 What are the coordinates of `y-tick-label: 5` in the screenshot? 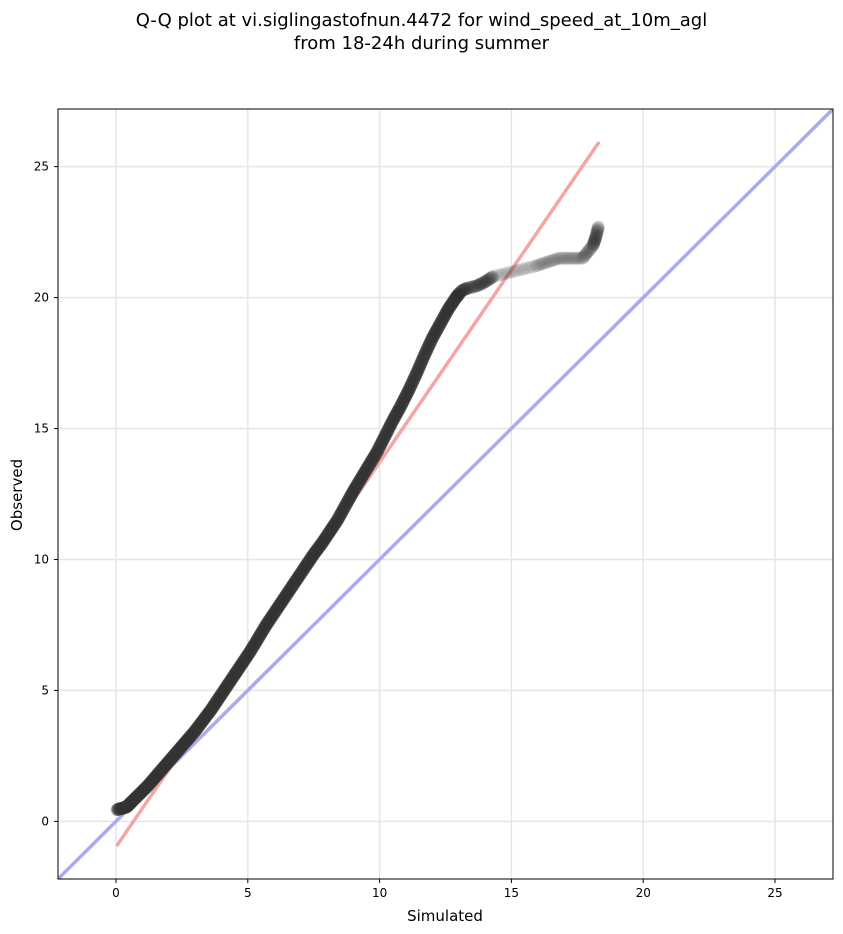 It's located at (45, 690).